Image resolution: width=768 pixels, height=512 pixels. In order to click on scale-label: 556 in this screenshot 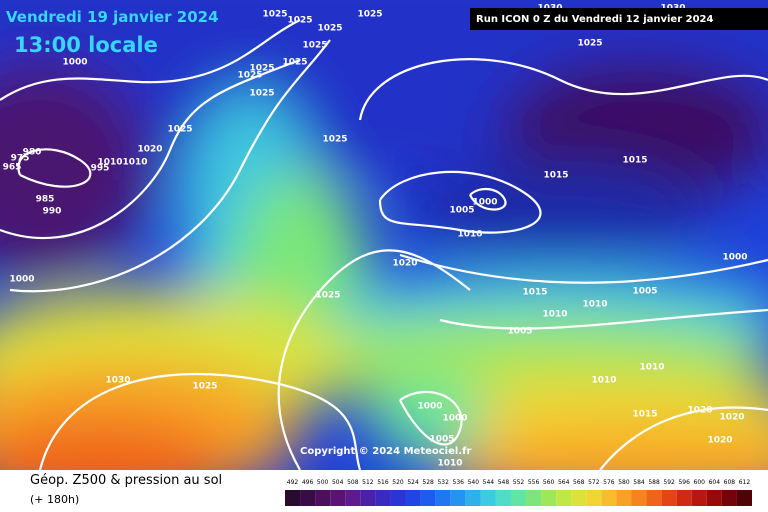, I will do `click(534, 482)`.